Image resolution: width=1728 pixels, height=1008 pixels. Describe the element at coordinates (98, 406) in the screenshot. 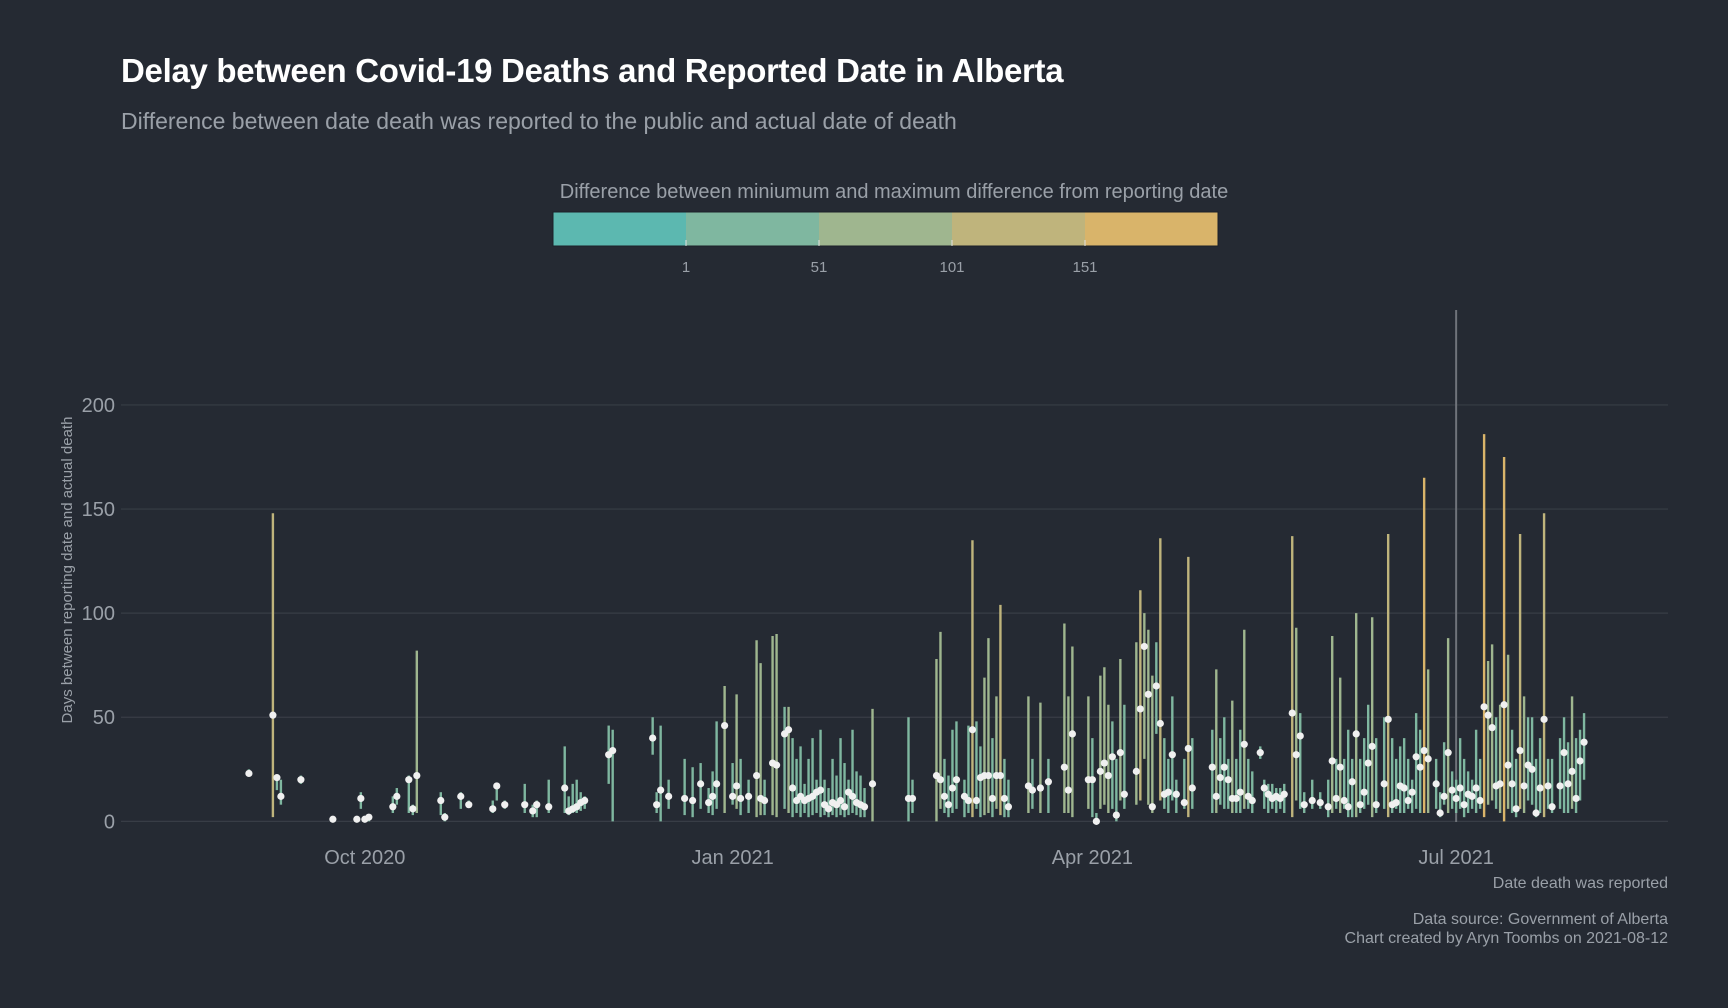

I see `y-tick-label: 200` at that location.